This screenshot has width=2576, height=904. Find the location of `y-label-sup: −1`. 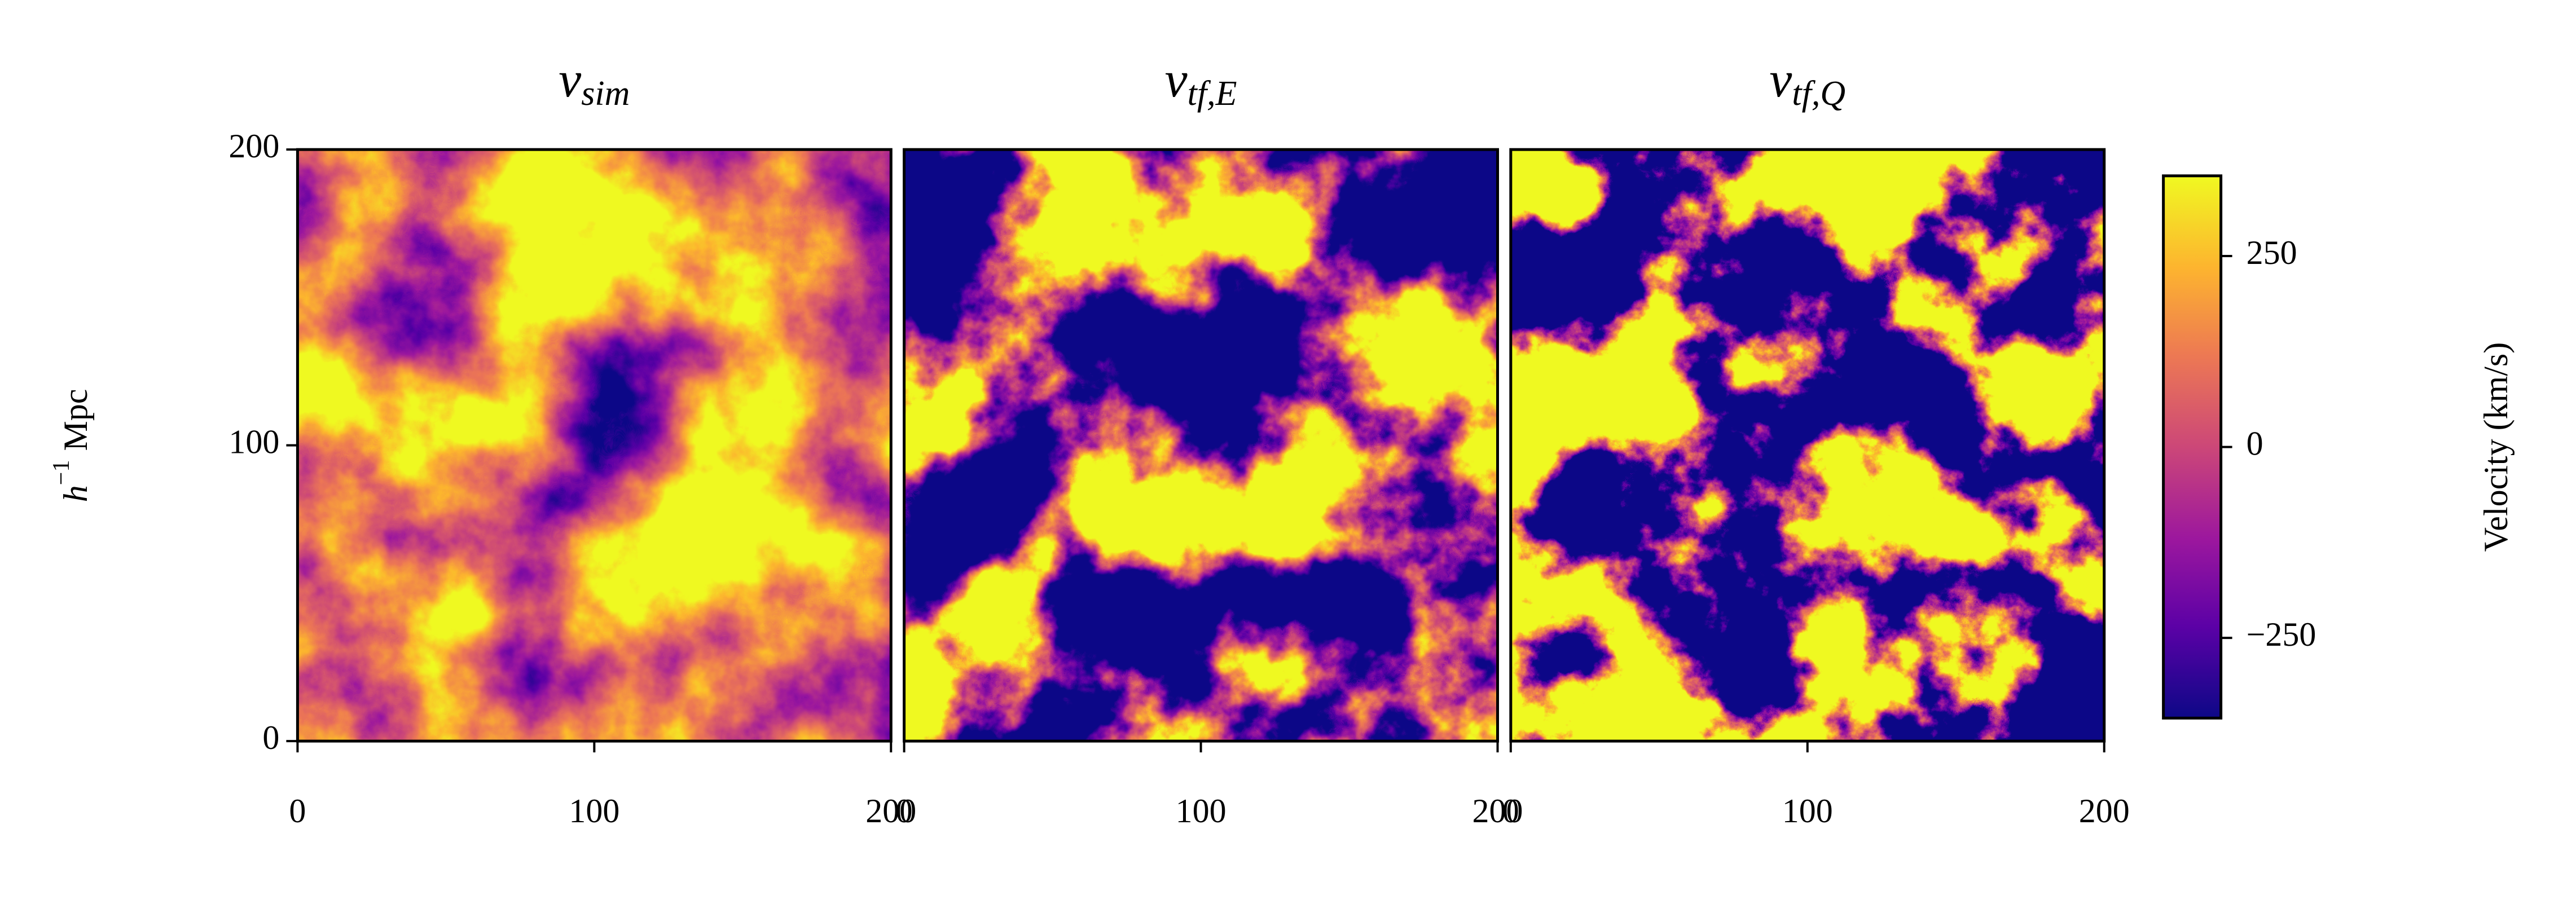

y-label-sup: −1 is located at coordinates (62, 473).